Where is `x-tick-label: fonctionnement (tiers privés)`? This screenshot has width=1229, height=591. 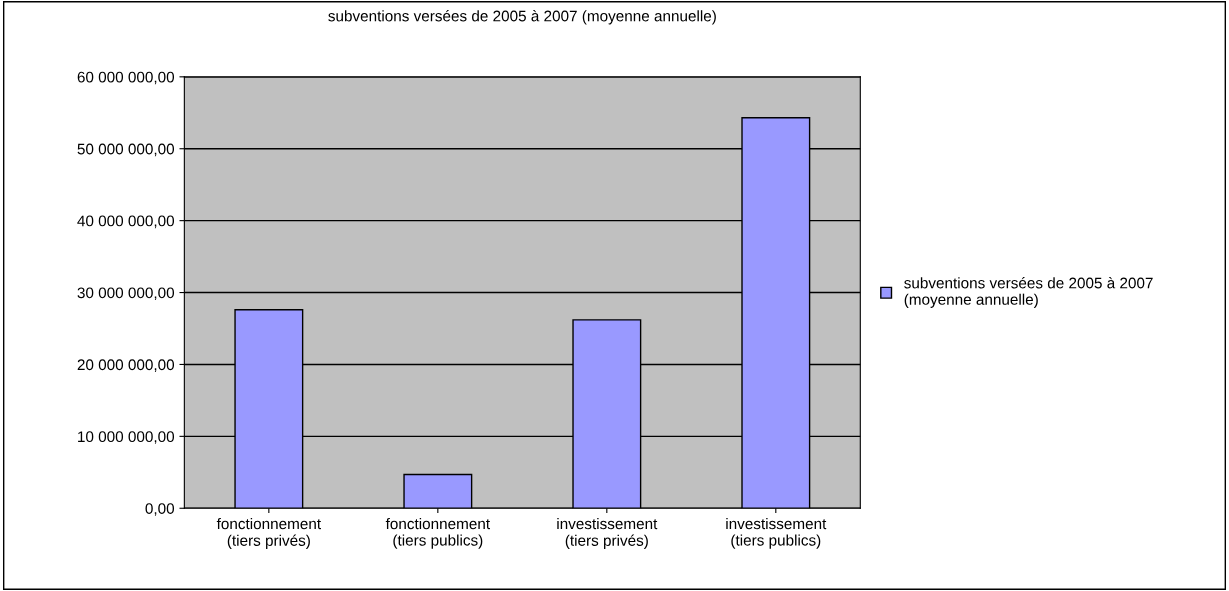
x-tick-label: fonctionnement (tiers privés) is located at coordinates (268, 533).